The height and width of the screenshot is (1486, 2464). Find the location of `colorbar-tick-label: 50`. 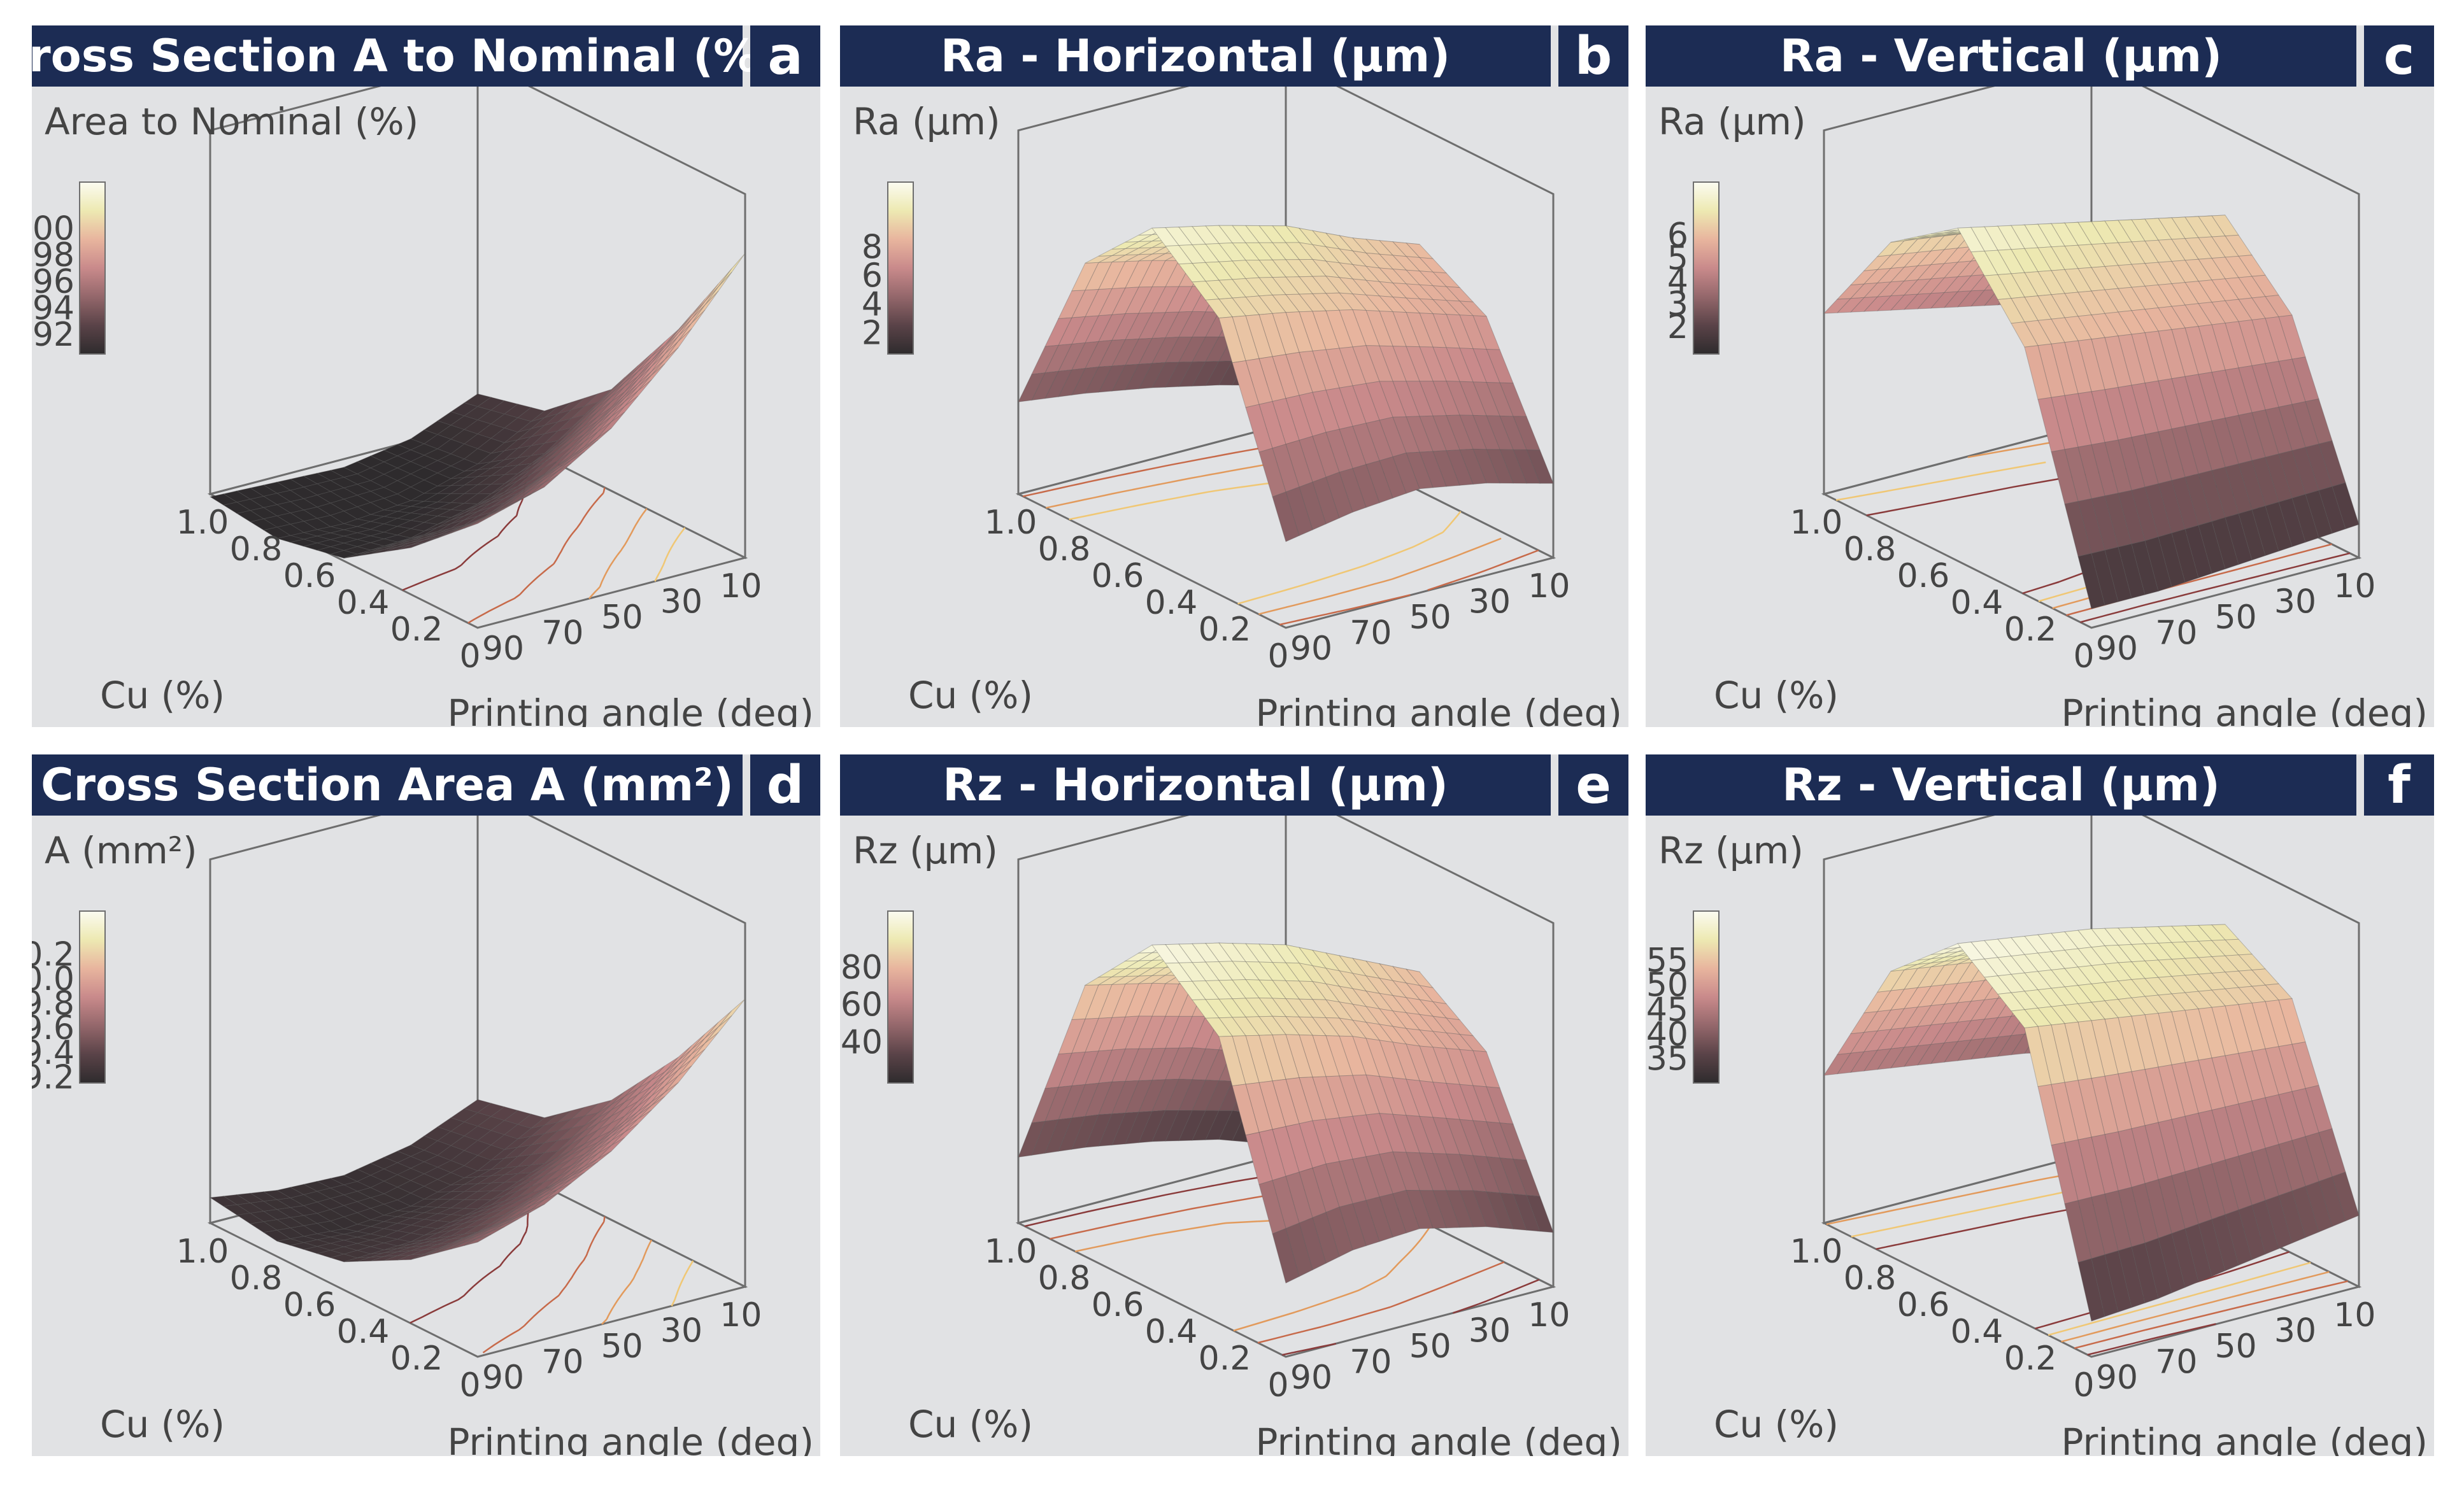

colorbar-tick-label: 50 is located at coordinates (1667, 986).